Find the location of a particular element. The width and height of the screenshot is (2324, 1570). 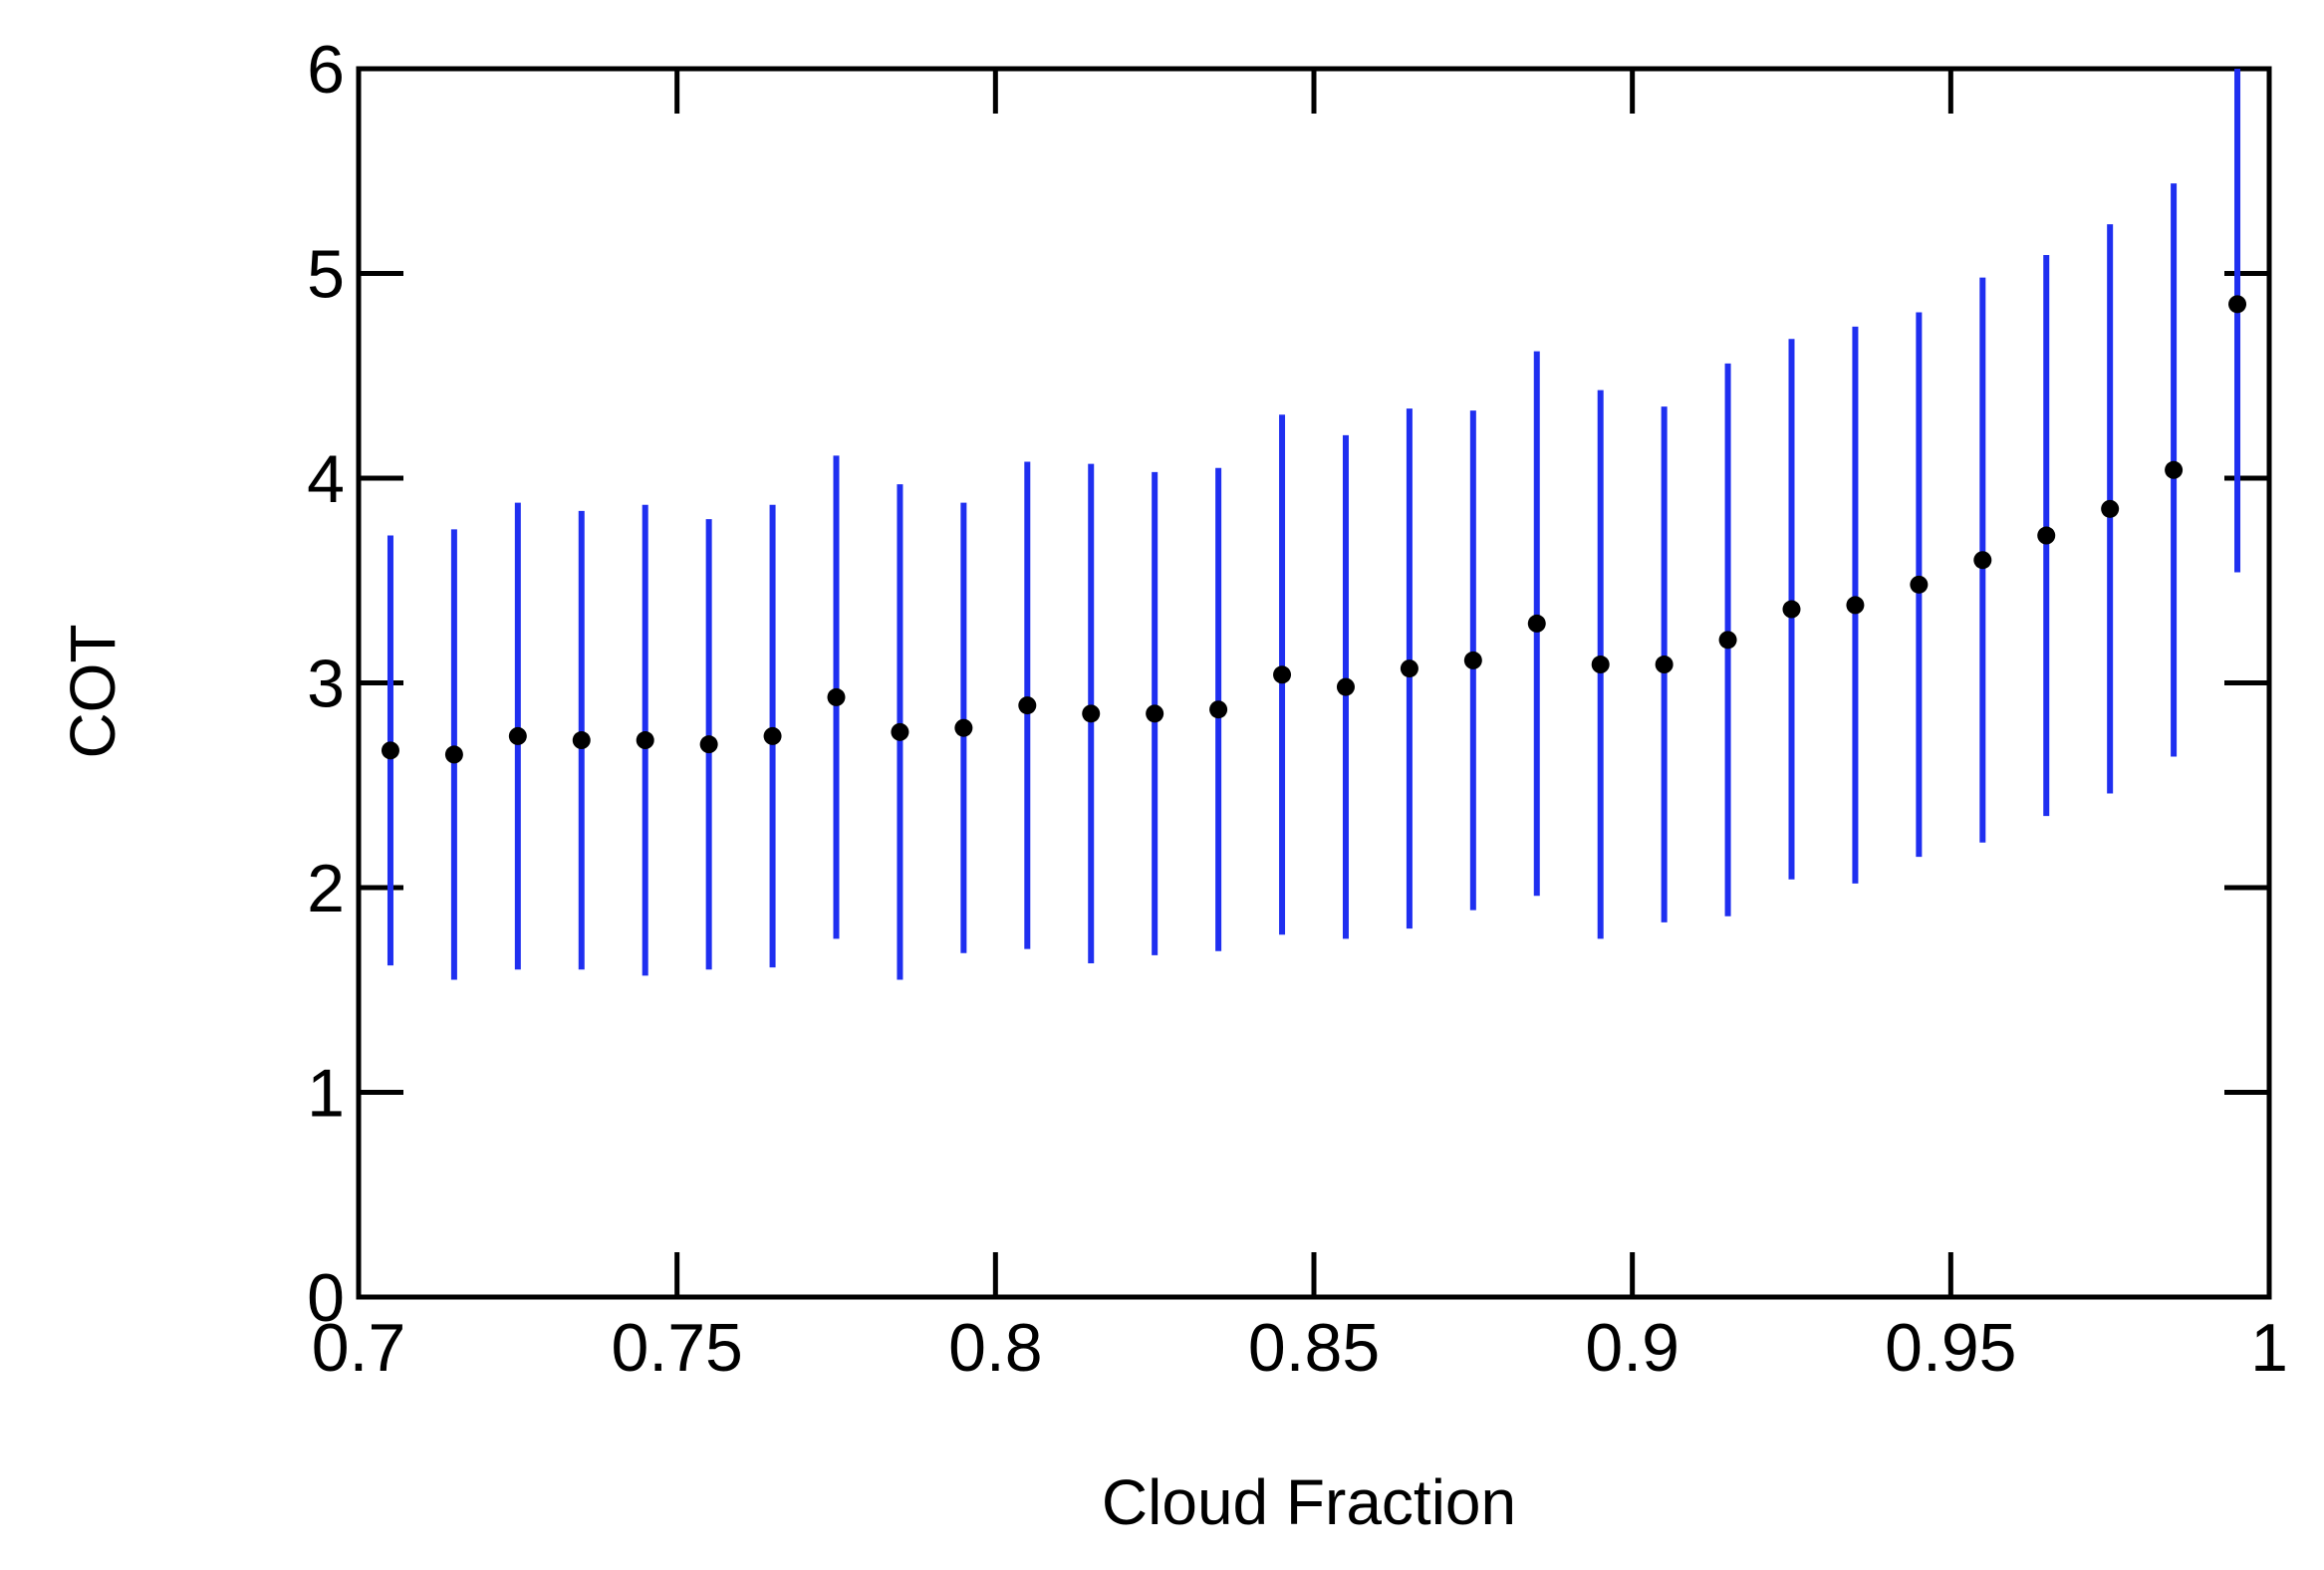

x-tick-label: 0.9 is located at coordinates (1632, 1348).